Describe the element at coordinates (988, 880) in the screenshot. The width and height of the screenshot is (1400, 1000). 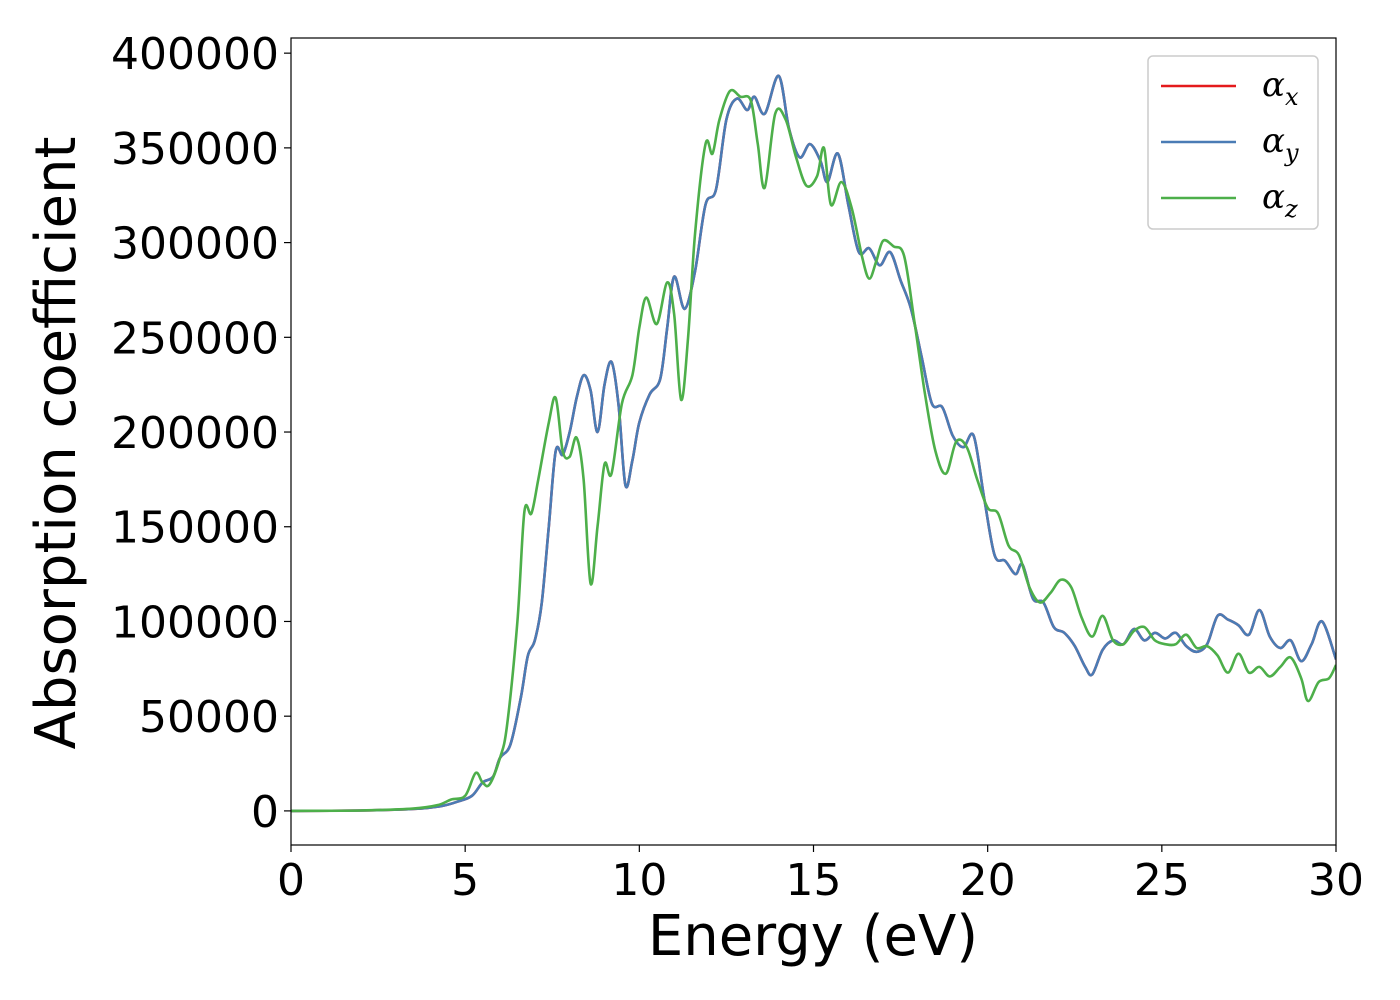
I see `x-tick-label: 20` at that location.